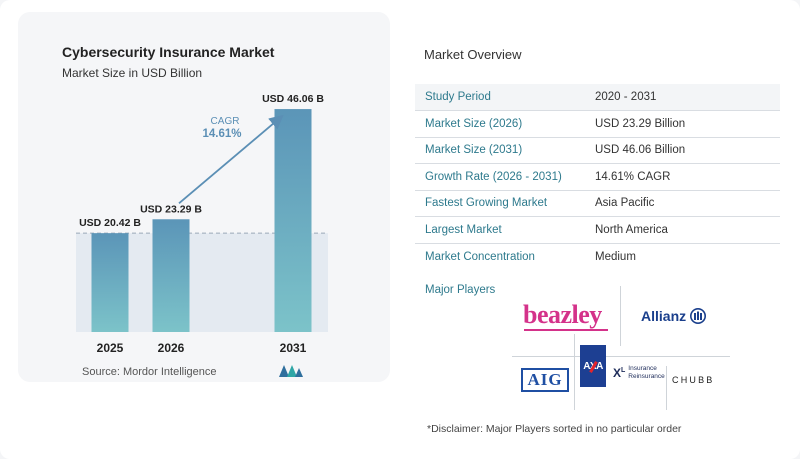 Image resolution: width=800 pixels, height=459 pixels. Describe the element at coordinates (149, 372) in the screenshot. I see `source-note: Source: Mordor Intelligence` at that location.